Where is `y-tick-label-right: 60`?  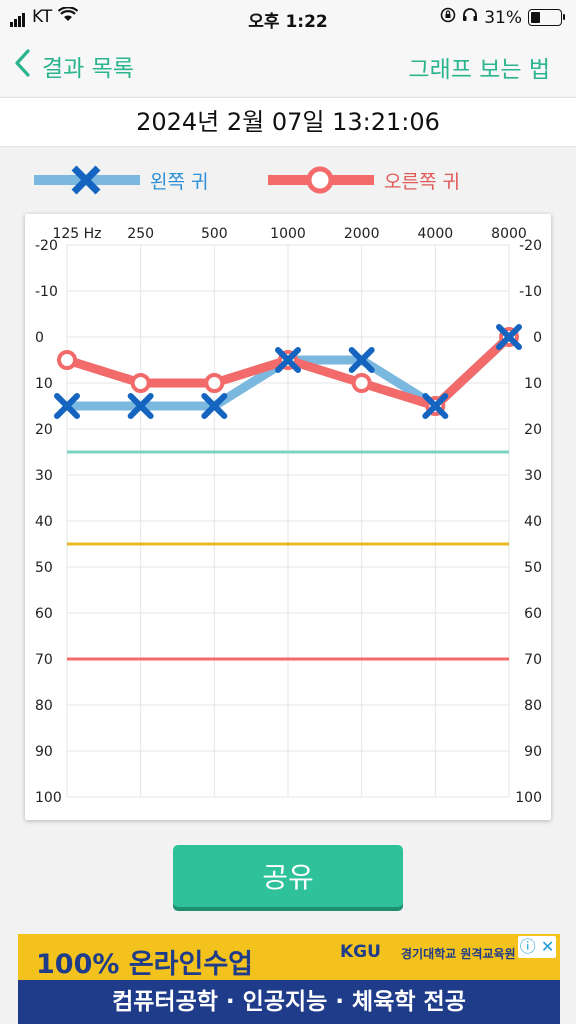 y-tick-label-right: 60 is located at coordinates (533, 614).